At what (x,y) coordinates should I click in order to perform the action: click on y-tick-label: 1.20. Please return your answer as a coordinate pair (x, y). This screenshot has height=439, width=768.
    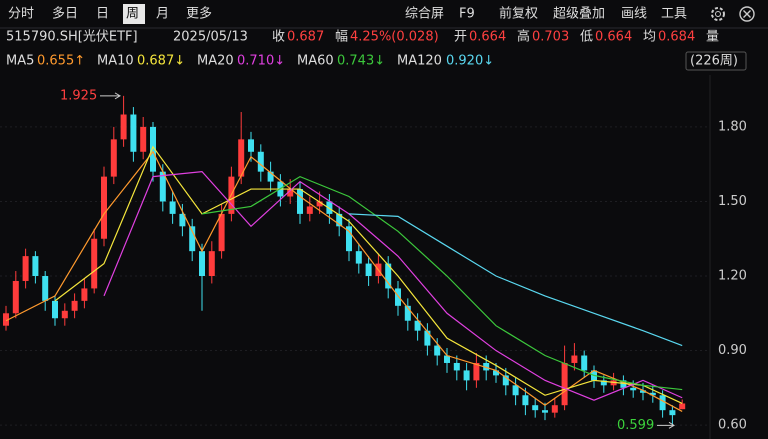
    Looking at the image, I should click on (732, 276).